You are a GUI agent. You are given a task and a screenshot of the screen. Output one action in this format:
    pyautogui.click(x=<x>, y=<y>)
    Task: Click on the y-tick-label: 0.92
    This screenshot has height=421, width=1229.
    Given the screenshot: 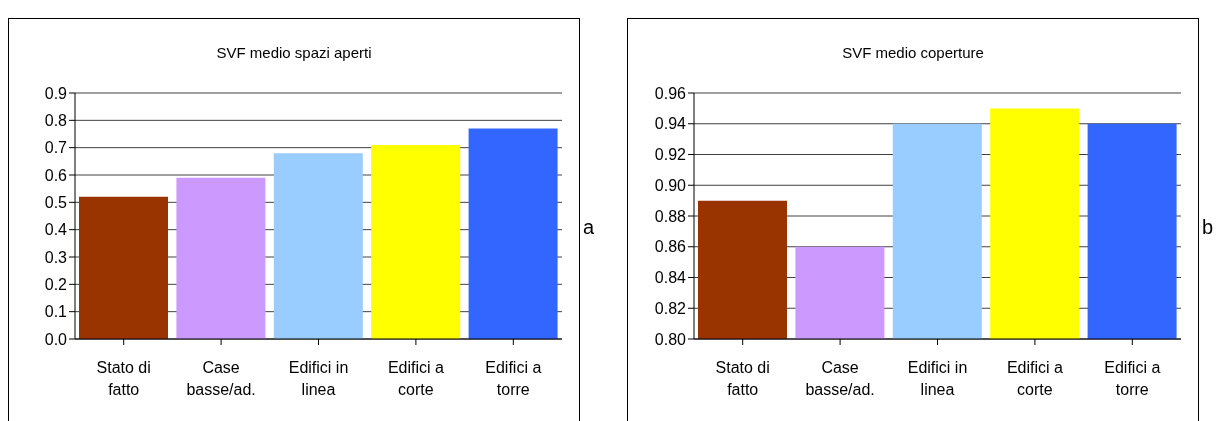 What is the action you would take?
    pyautogui.click(x=670, y=155)
    